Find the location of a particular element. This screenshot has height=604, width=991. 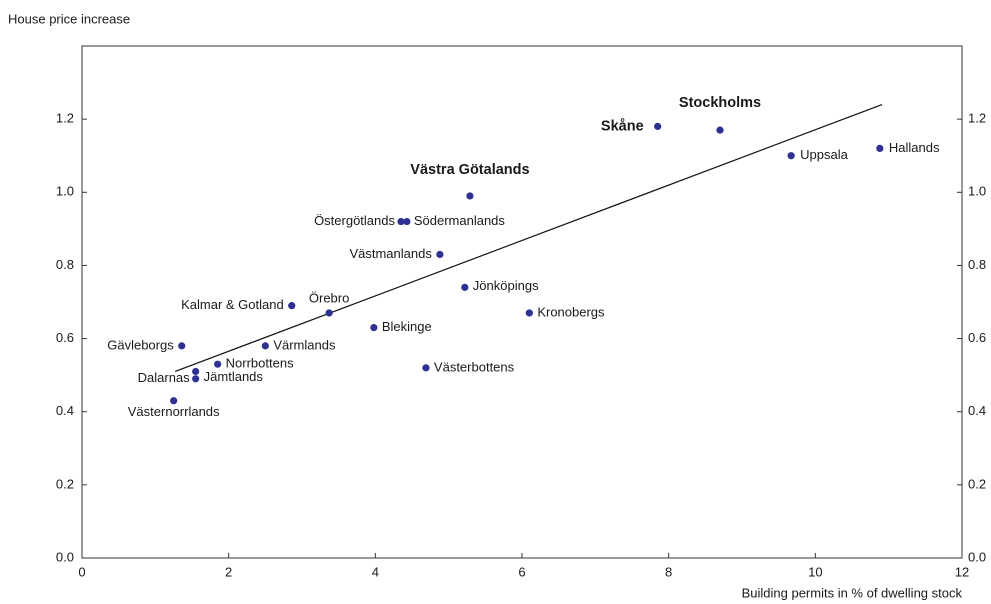

y2-tick-label: 0.8 is located at coordinates (977, 264).